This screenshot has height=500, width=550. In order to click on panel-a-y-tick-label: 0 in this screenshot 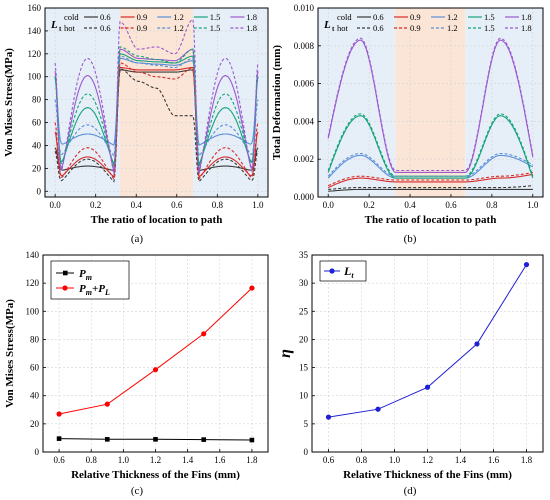, I will do `click(39, 191)`.